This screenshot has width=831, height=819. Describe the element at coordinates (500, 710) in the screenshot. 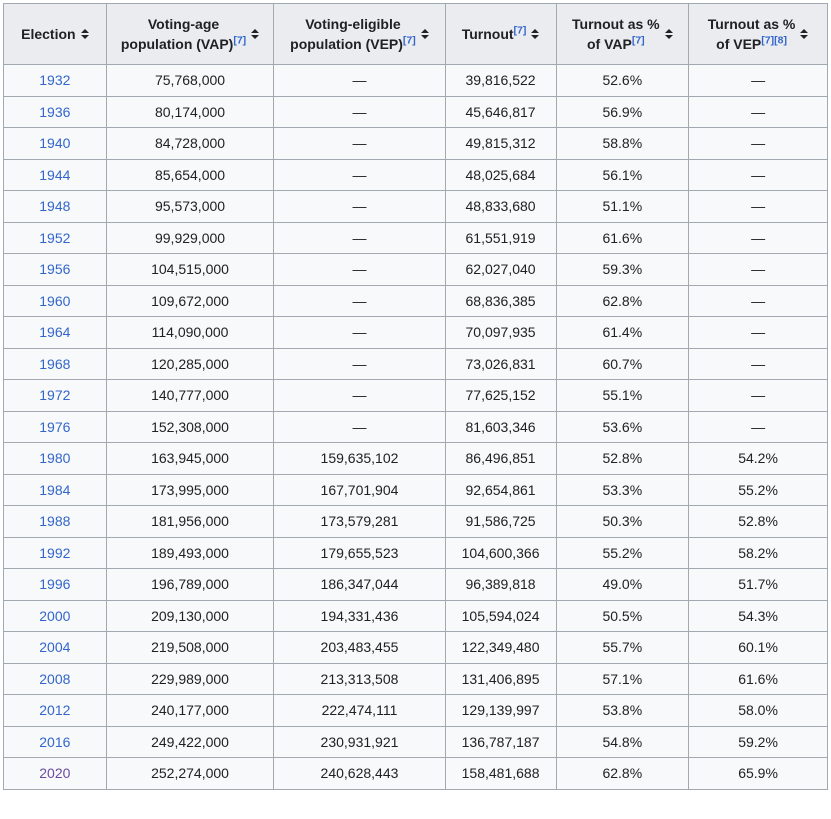

I see `cell-turnout: 129,139,997` at that location.